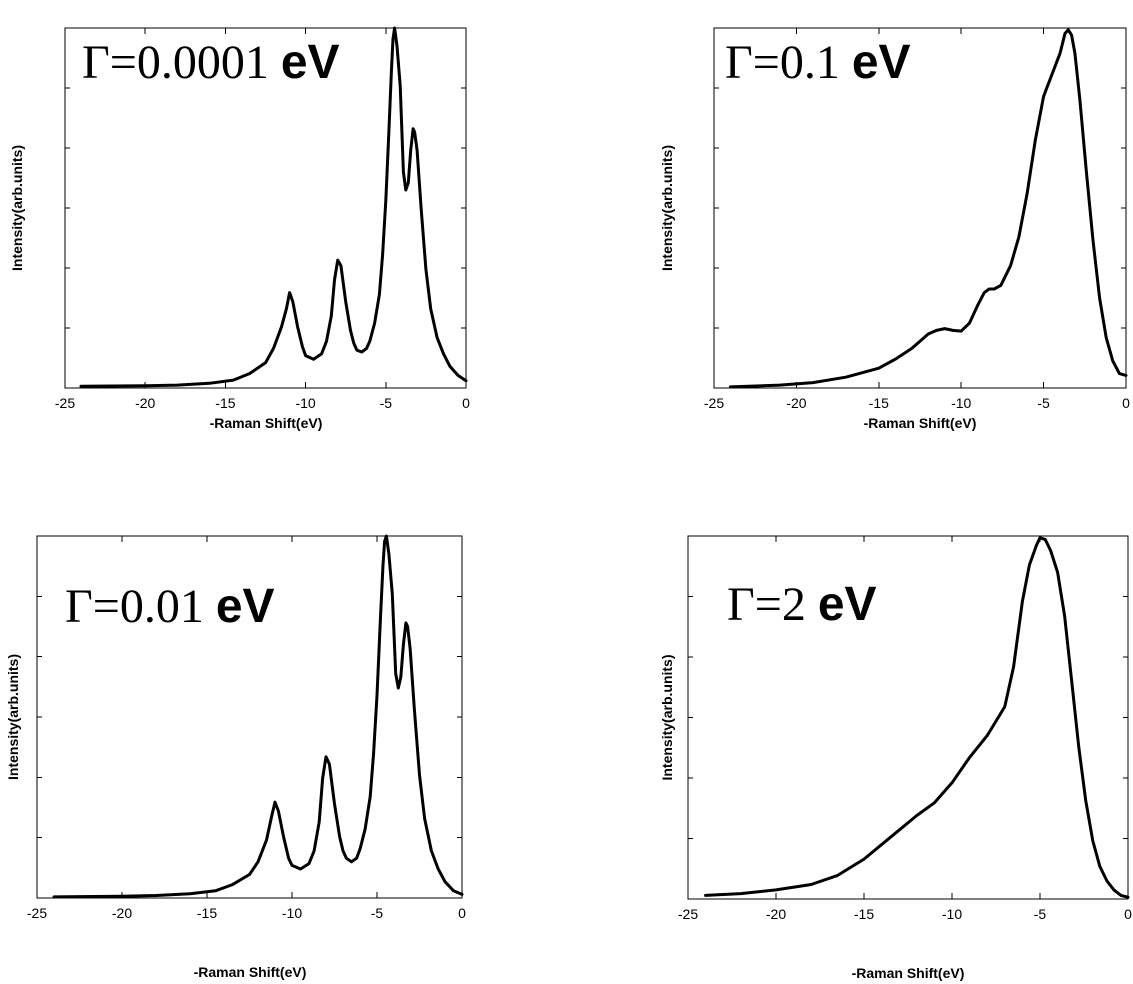  I want to click on gamma-annotation: Γ=0.01 eV, so click(170, 606).